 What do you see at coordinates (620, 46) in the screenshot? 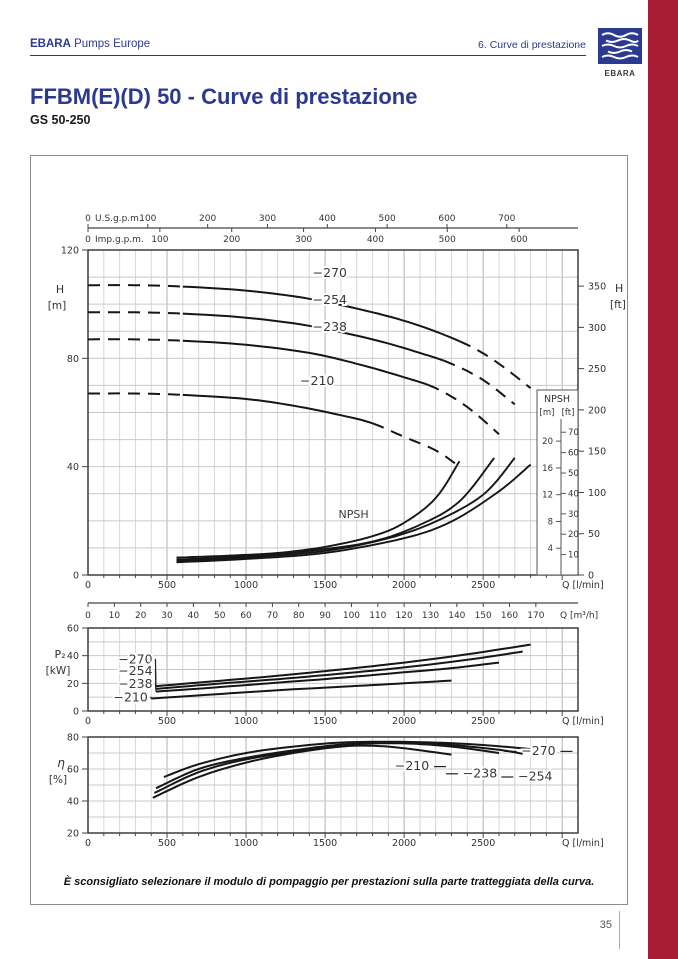
I see `logo-waves-icon` at bounding box center [620, 46].